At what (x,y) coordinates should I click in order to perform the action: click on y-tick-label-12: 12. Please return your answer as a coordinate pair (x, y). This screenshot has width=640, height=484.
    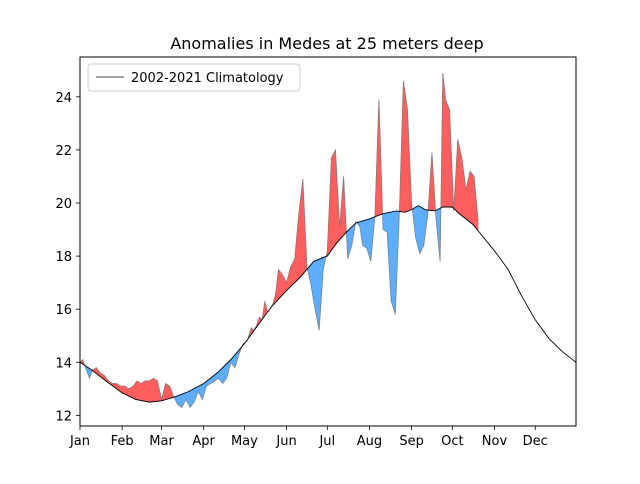
    Looking at the image, I should click on (63, 416).